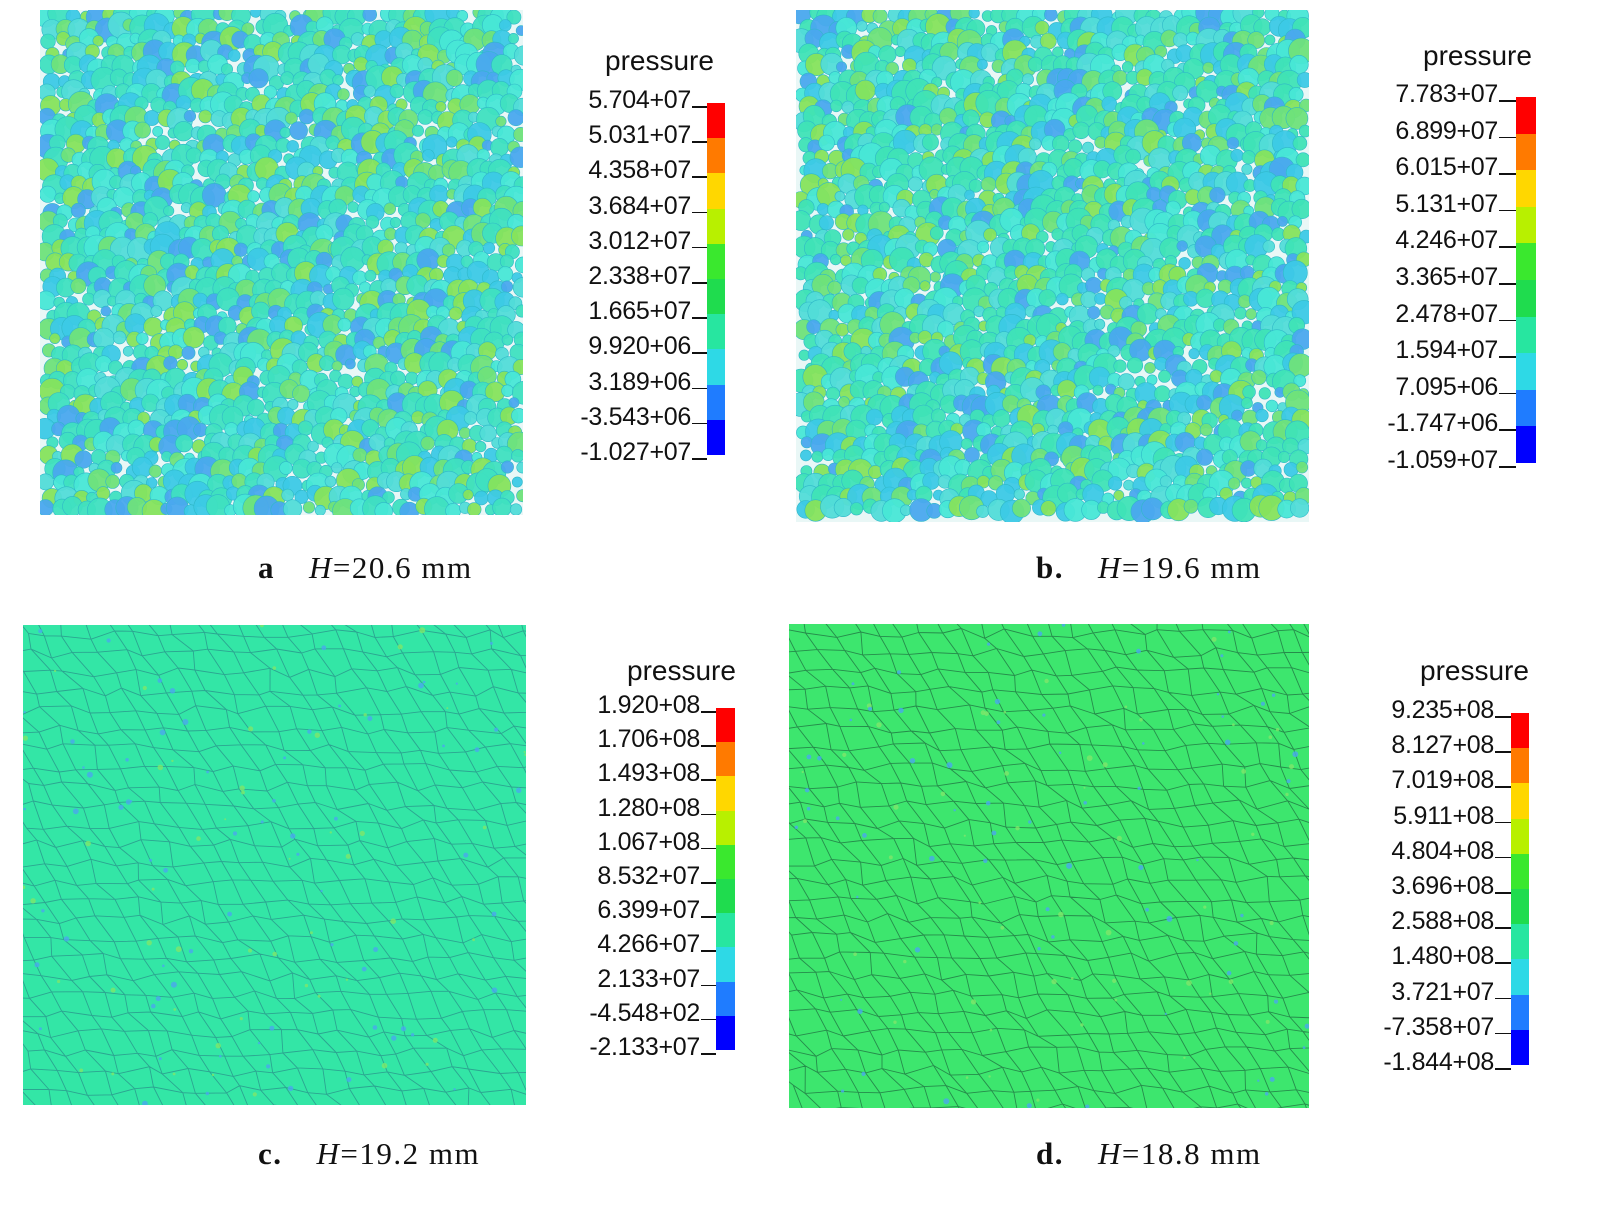 This screenshot has height=1232, width=1612. What do you see at coordinates (1050, 1153) in the screenshot?
I see `caption-letter: d.` at bounding box center [1050, 1153].